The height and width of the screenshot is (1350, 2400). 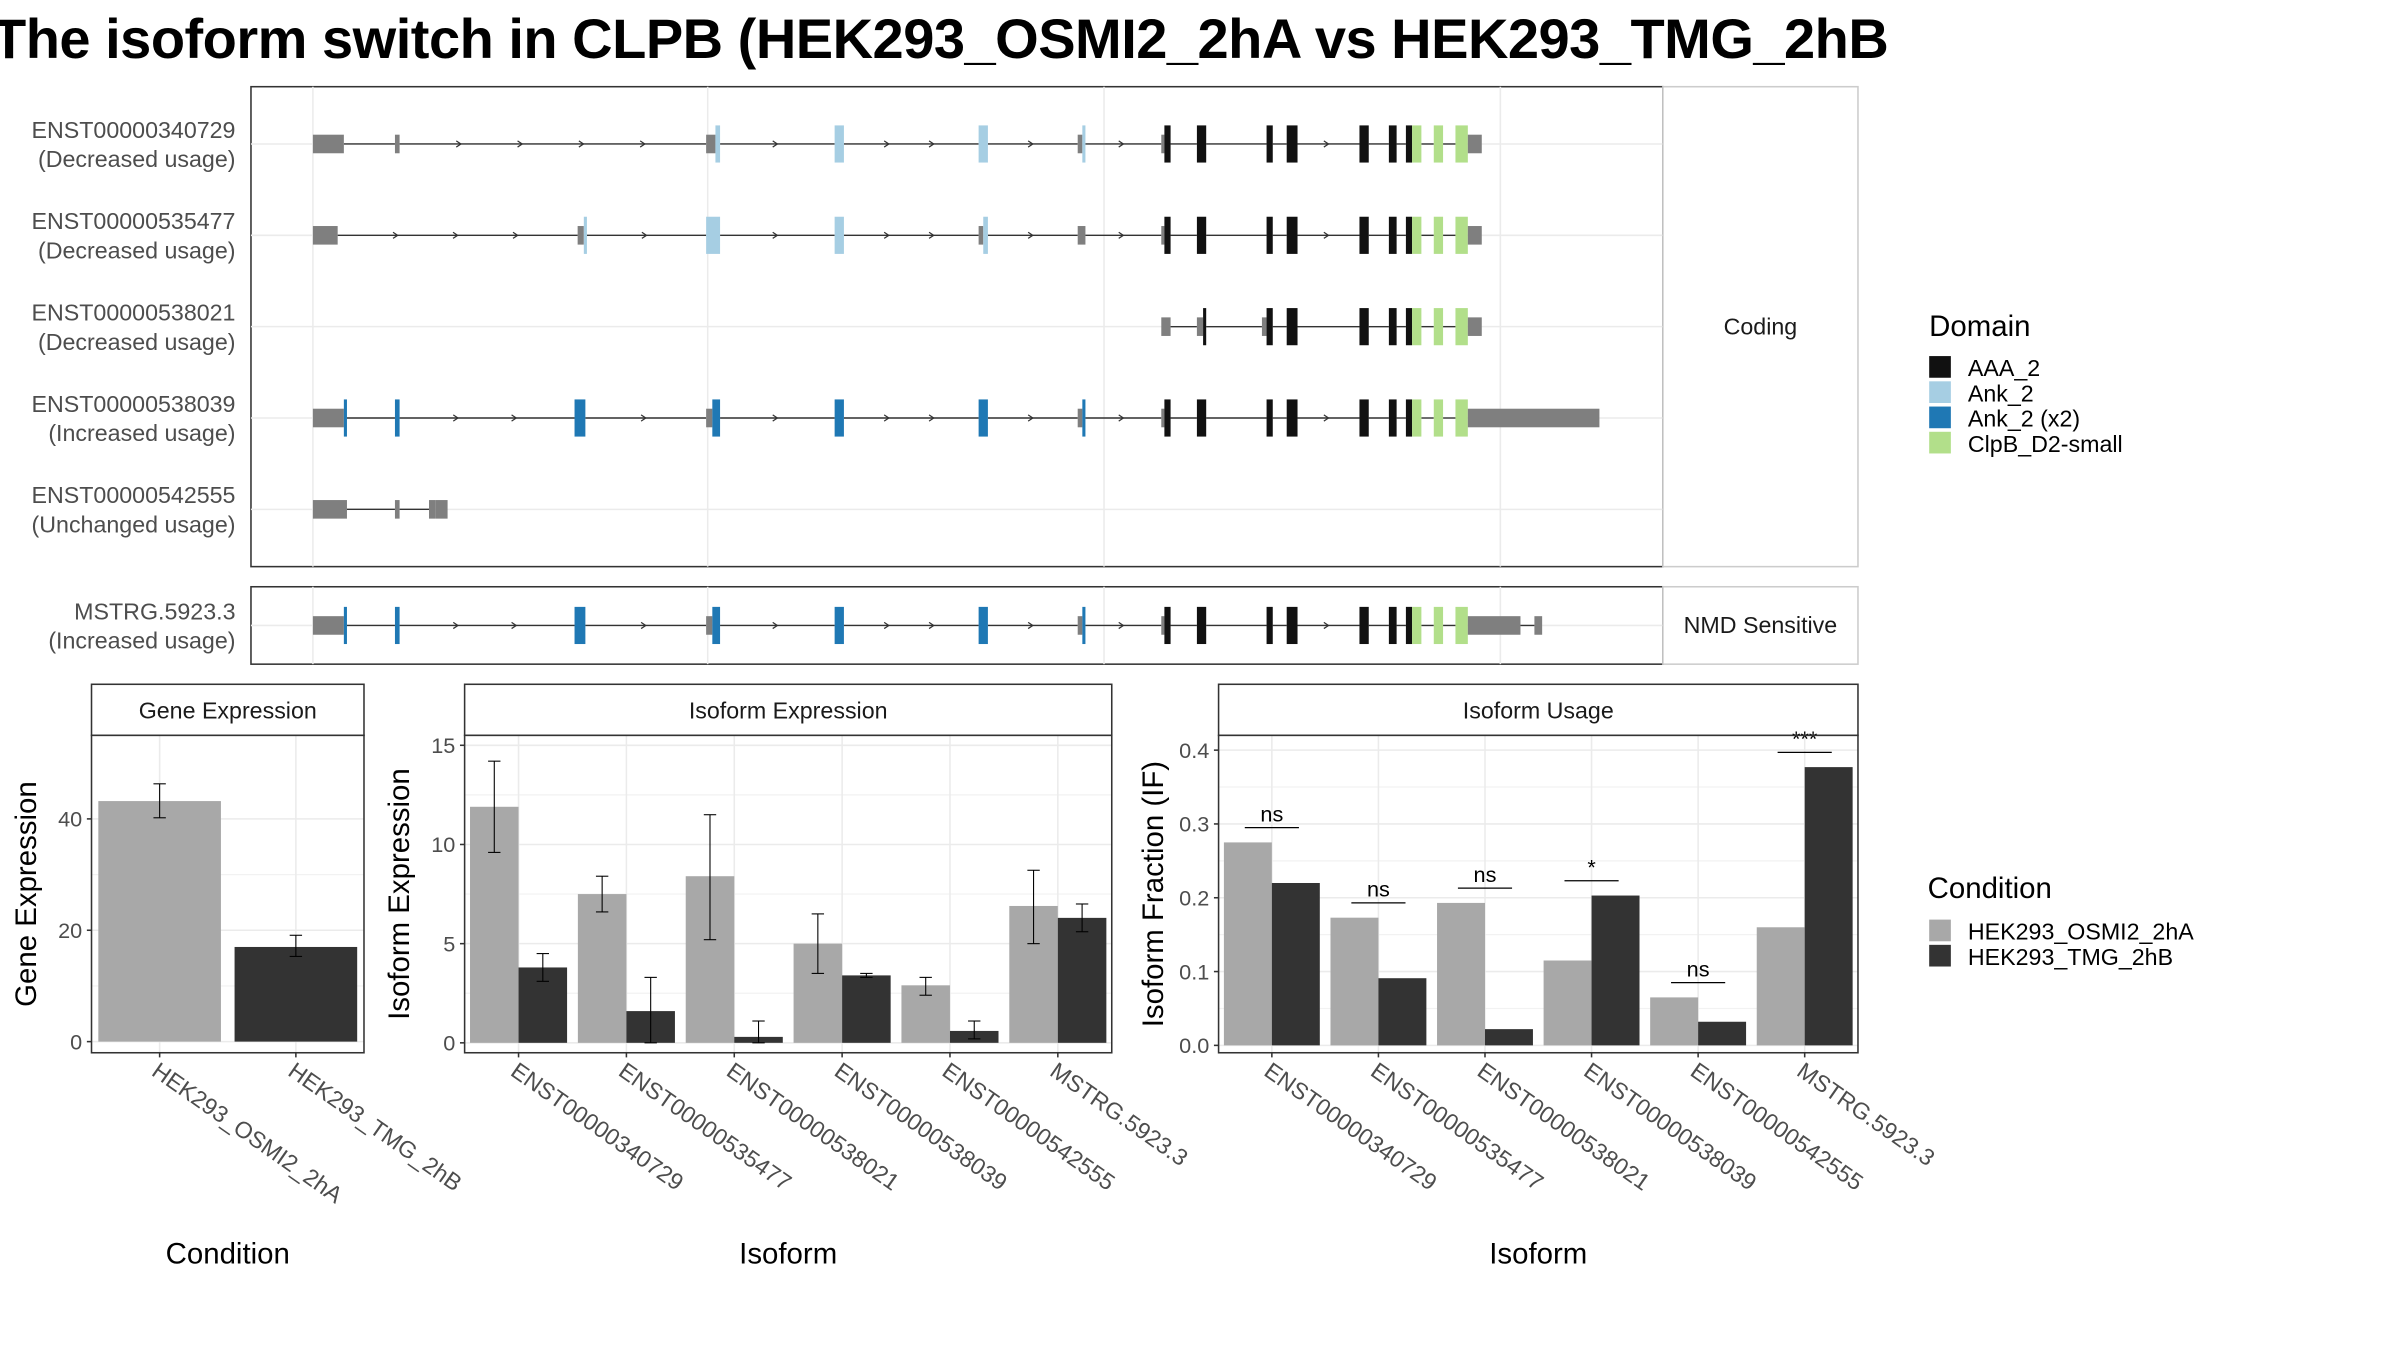 I want to click on y-tick-label: 0.3, so click(x=1194, y=824).